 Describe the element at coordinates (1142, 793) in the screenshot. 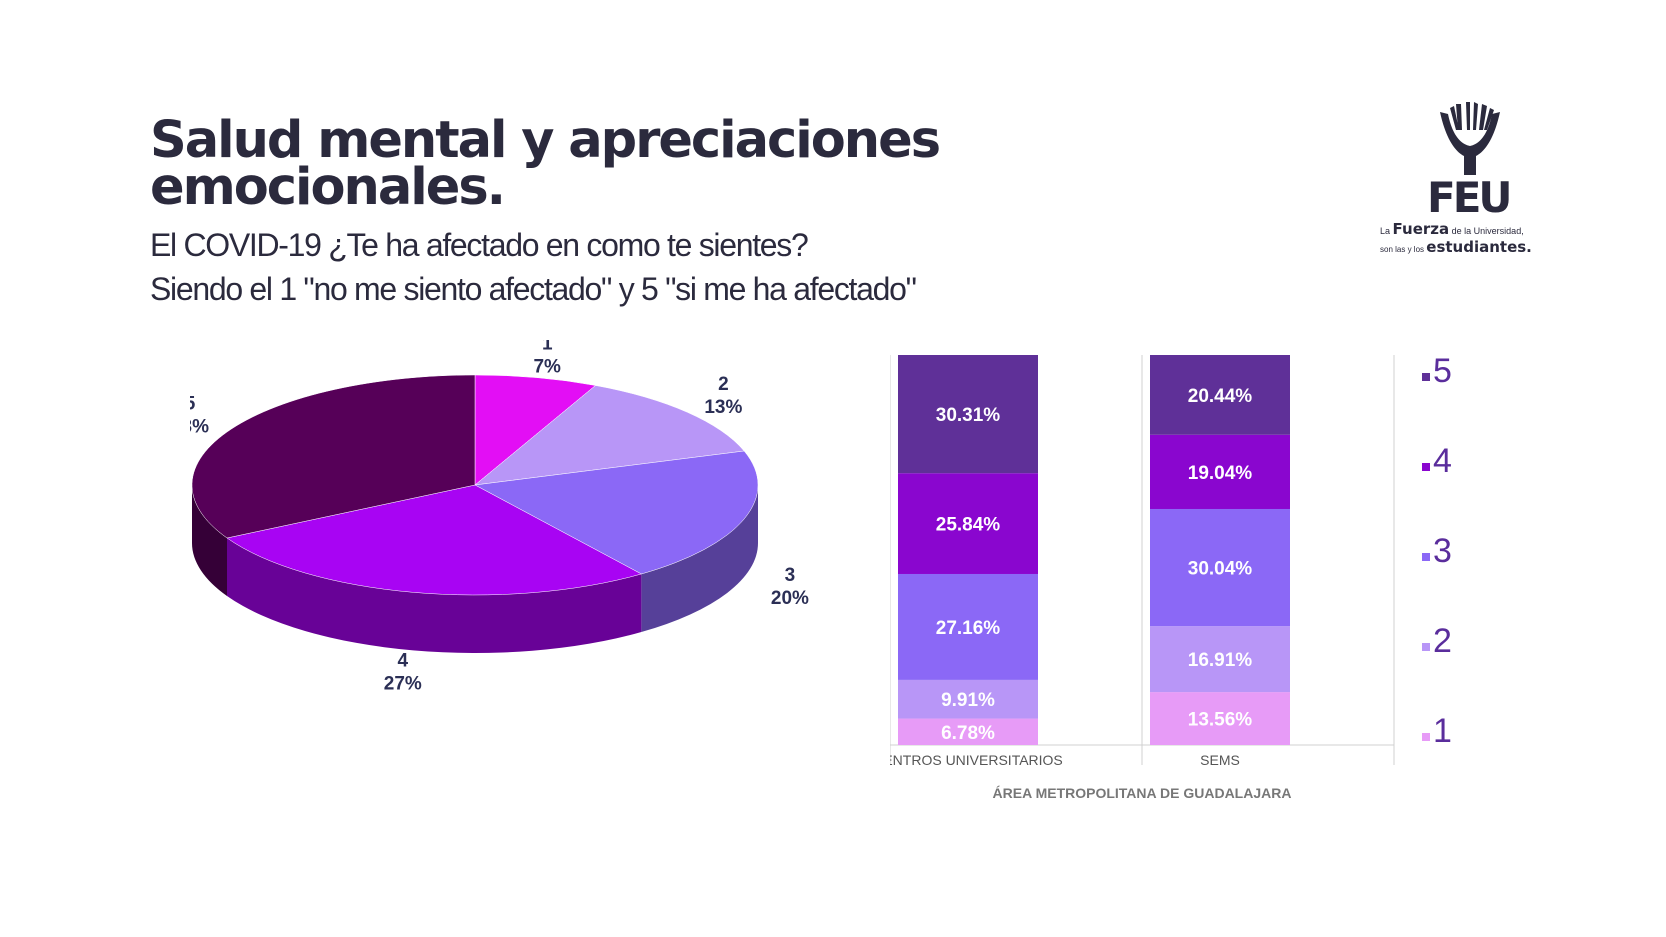

I see `x-axis-title: ÁREA METROPOLITANA DE GUADALAJARA` at that location.